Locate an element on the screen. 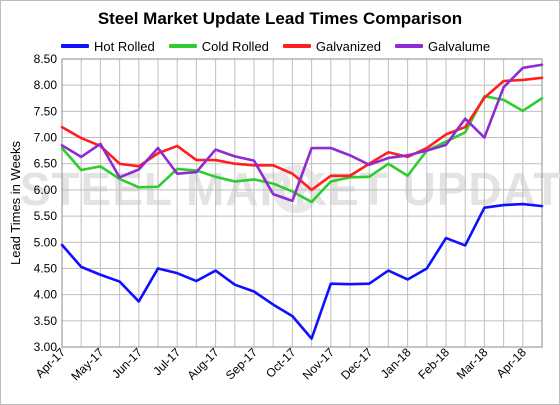 This screenshot has width=560, height=405. legend-item-cold-rolled: Cold Rolled is located at coordinates (218, 46).